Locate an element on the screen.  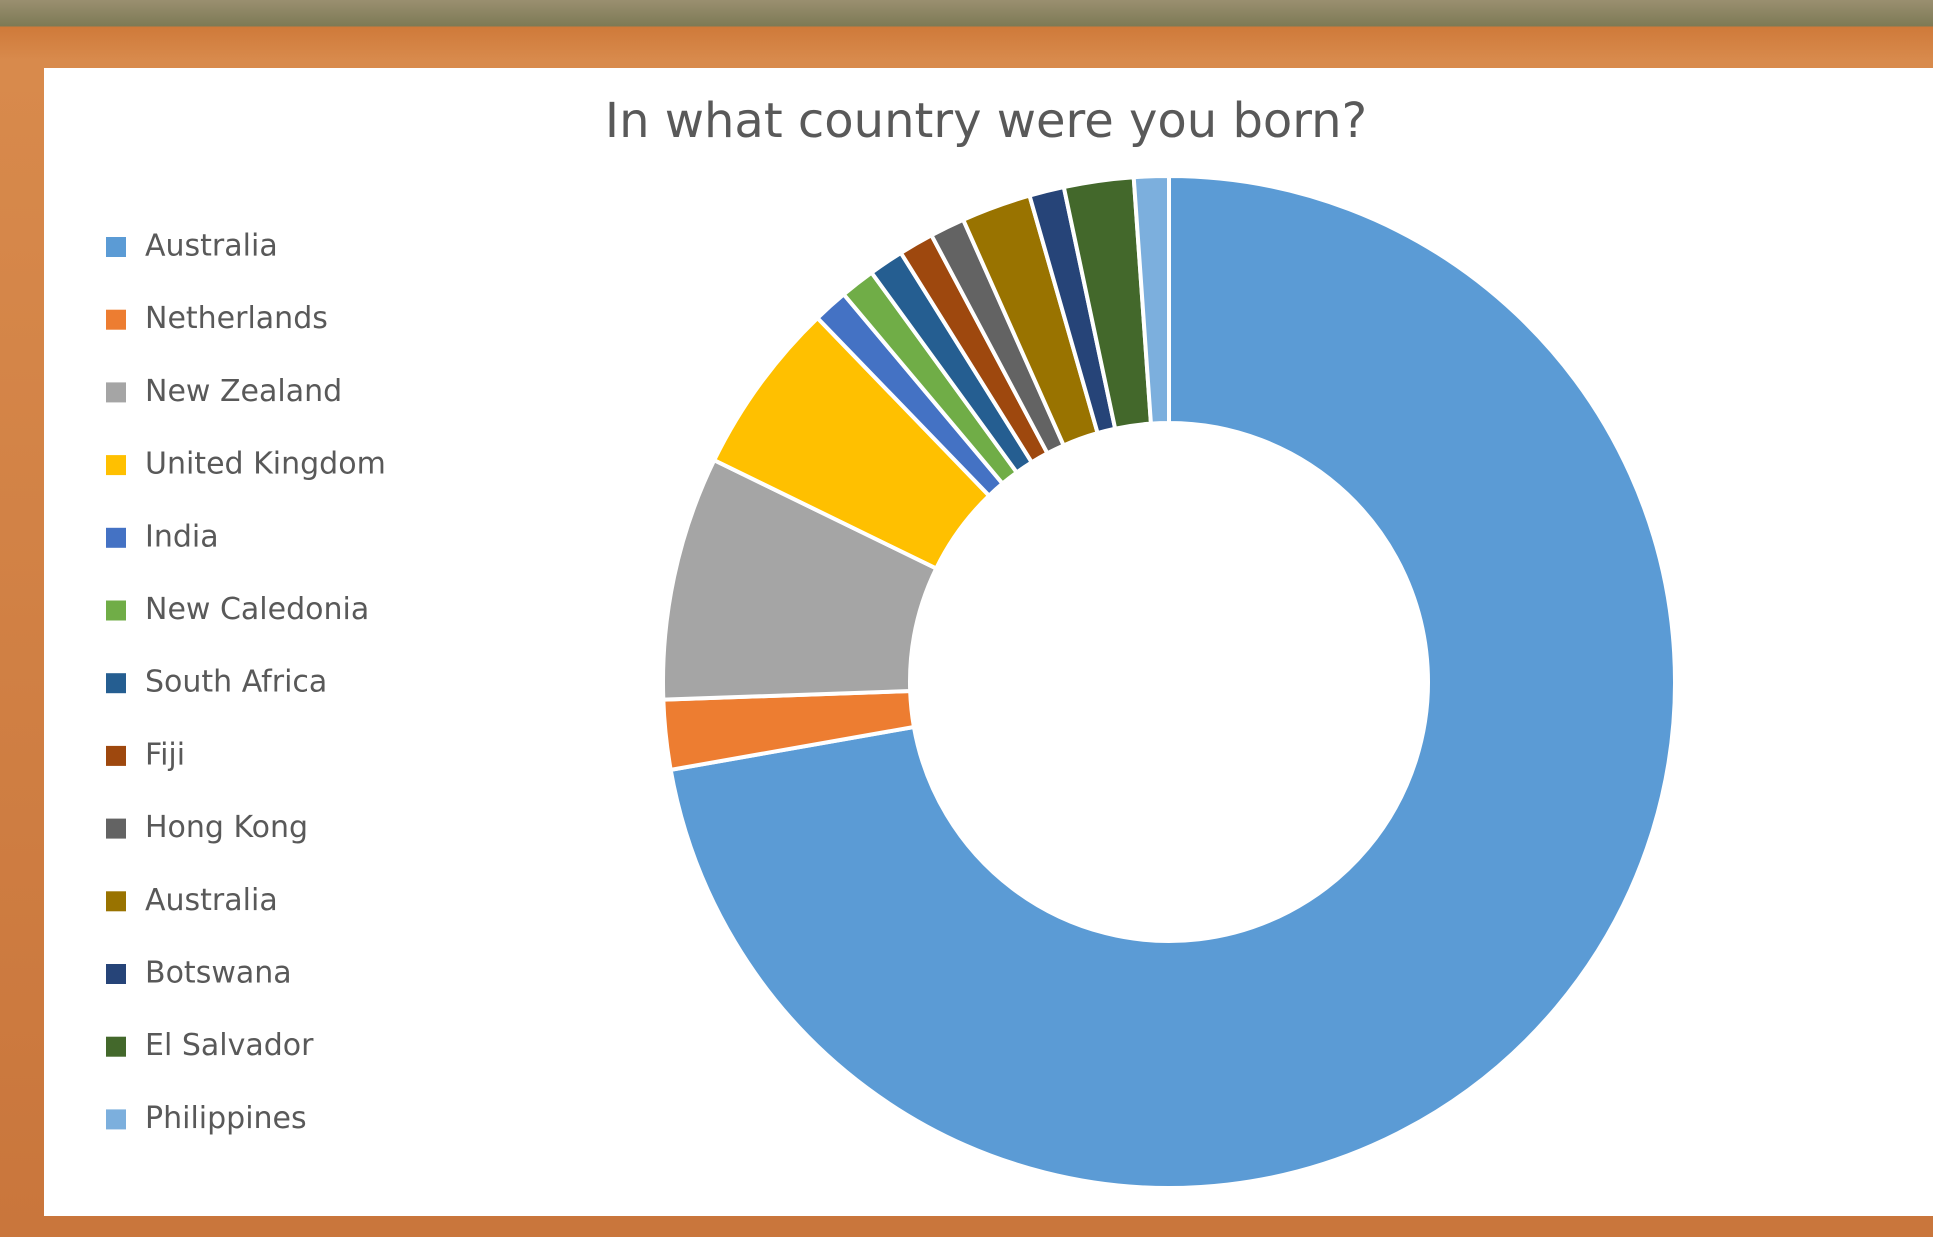
legend-label: India is located at coordinates (182, 536).